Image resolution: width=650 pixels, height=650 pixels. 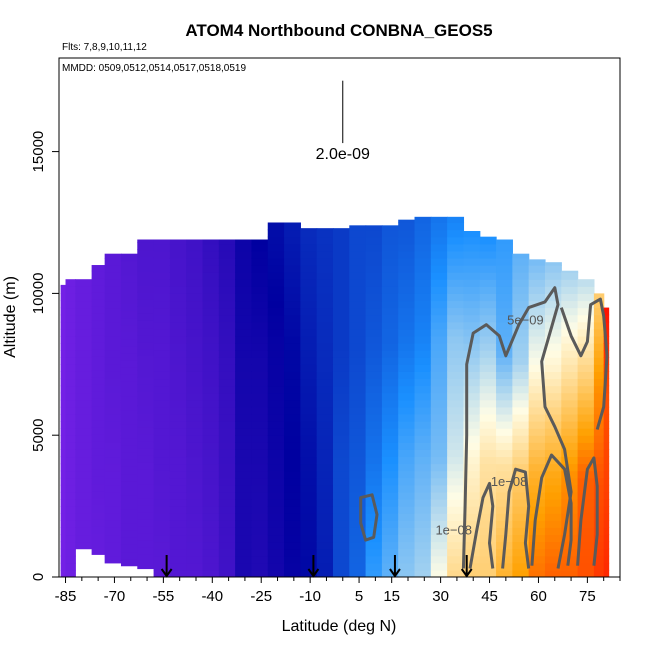 I want to click on y-axis-label: Altitude (m), so click(x=10, y=317).